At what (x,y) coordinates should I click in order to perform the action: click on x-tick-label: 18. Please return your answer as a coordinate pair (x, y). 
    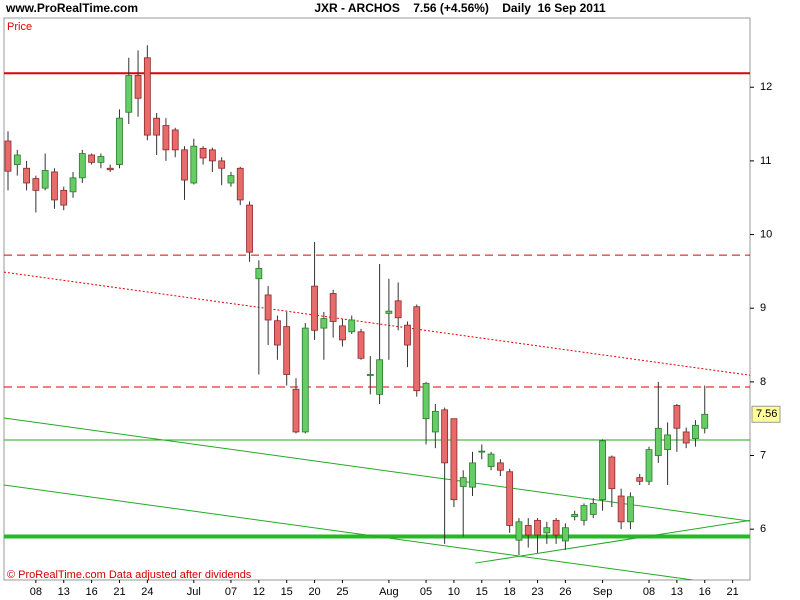
    Looking at the image, I should click on (510, 592).